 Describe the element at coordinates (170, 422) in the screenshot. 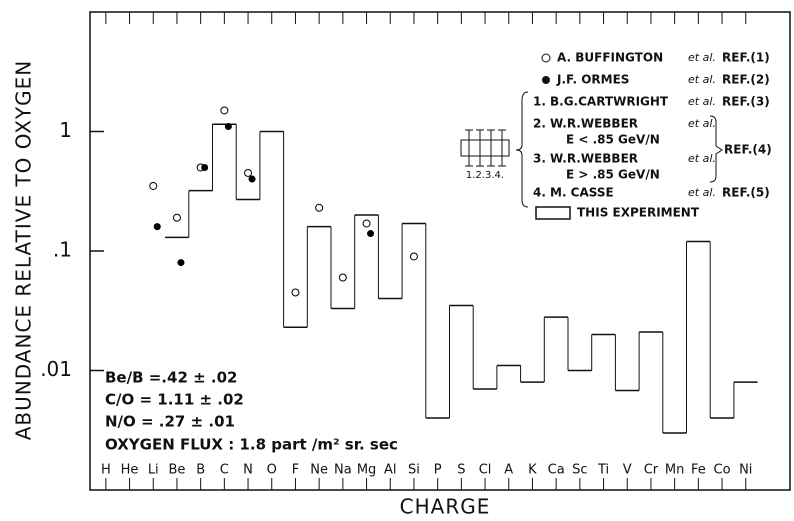

I see `annotation: N/O = .27 ± .01` at that location.